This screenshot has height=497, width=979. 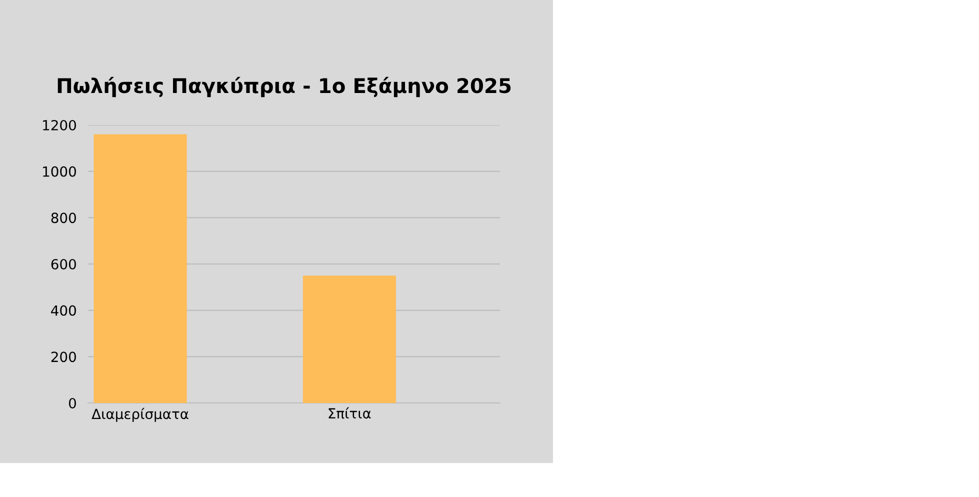 What do you see at coordinates (59, 171) in the screenshot?
I see `y-tick-label: 1000` at bounding box center [59, 171].